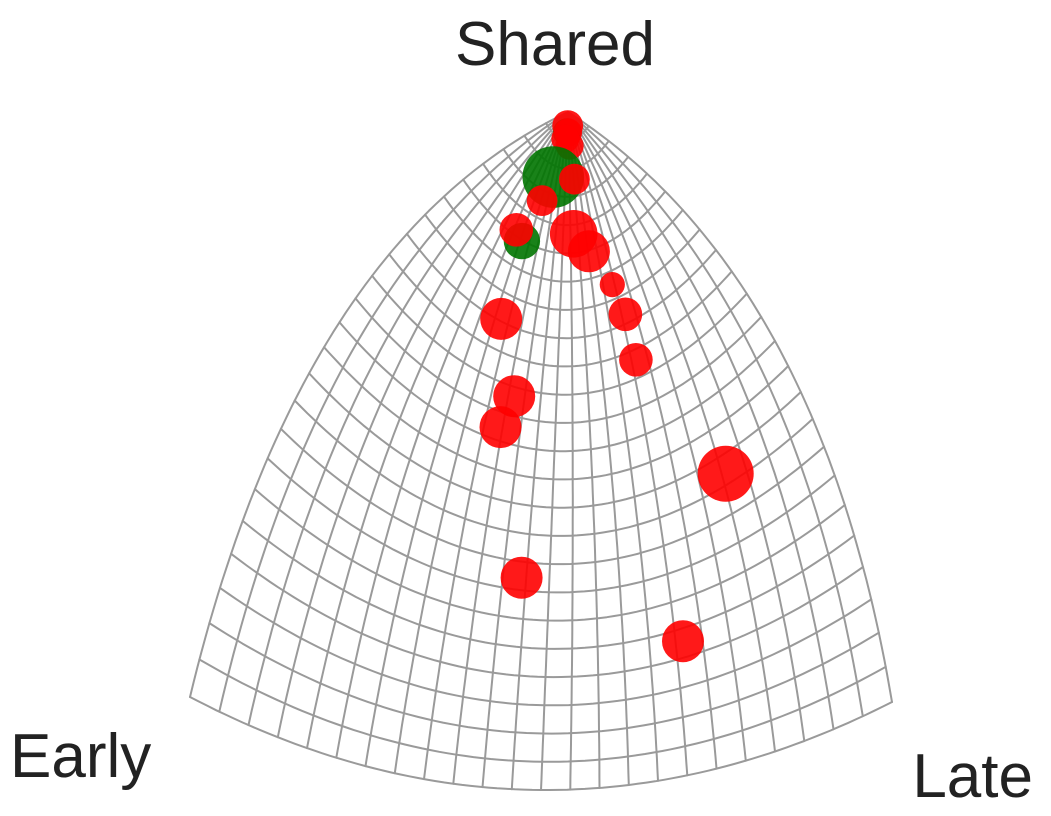 The image size is (1051, 816). Describe the element at coordinates (972, 776) in the screenshot. I see `vertex-label-right: Late` at that location.